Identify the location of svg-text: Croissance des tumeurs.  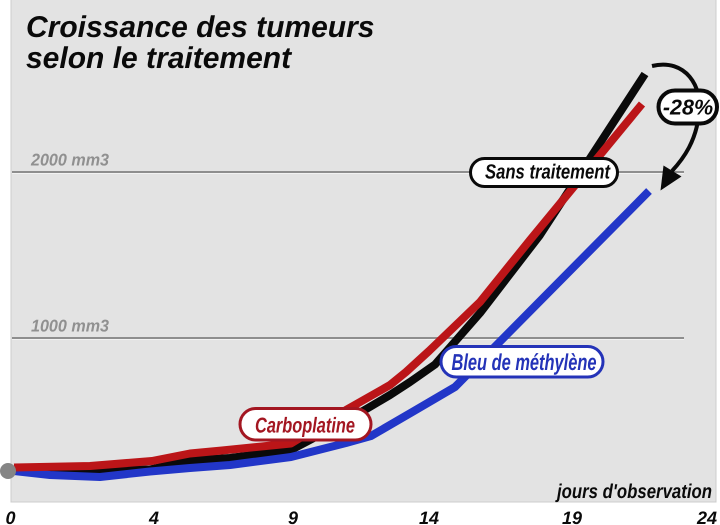
(200, 27).